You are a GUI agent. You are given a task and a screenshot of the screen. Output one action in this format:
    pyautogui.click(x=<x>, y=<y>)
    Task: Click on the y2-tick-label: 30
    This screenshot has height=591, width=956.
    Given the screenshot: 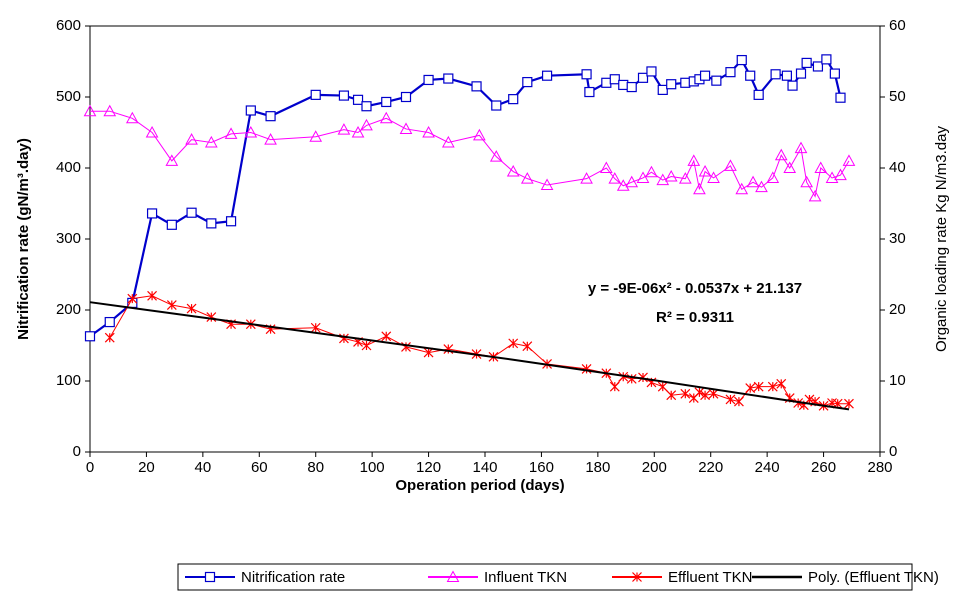 What is the action you would take?
    pyautogui.click(x=897, y=238)
    